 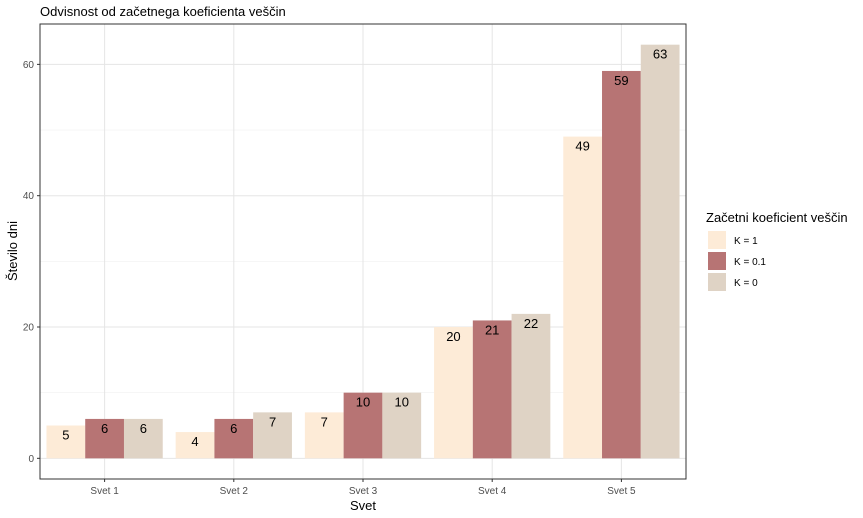 What do you see at coordinates (660, 54) in the screenshot?
I see `data-label: 63` at bounding box center [660, 54].